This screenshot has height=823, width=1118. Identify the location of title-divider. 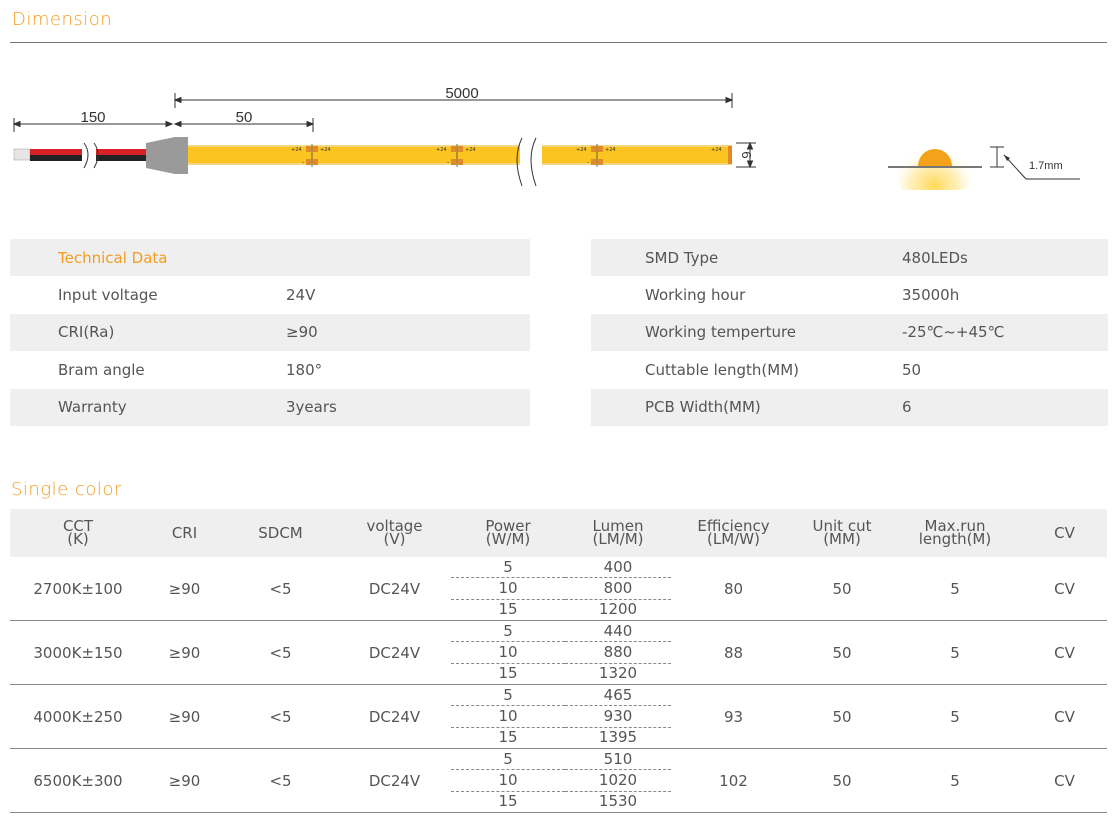
(558, 42).